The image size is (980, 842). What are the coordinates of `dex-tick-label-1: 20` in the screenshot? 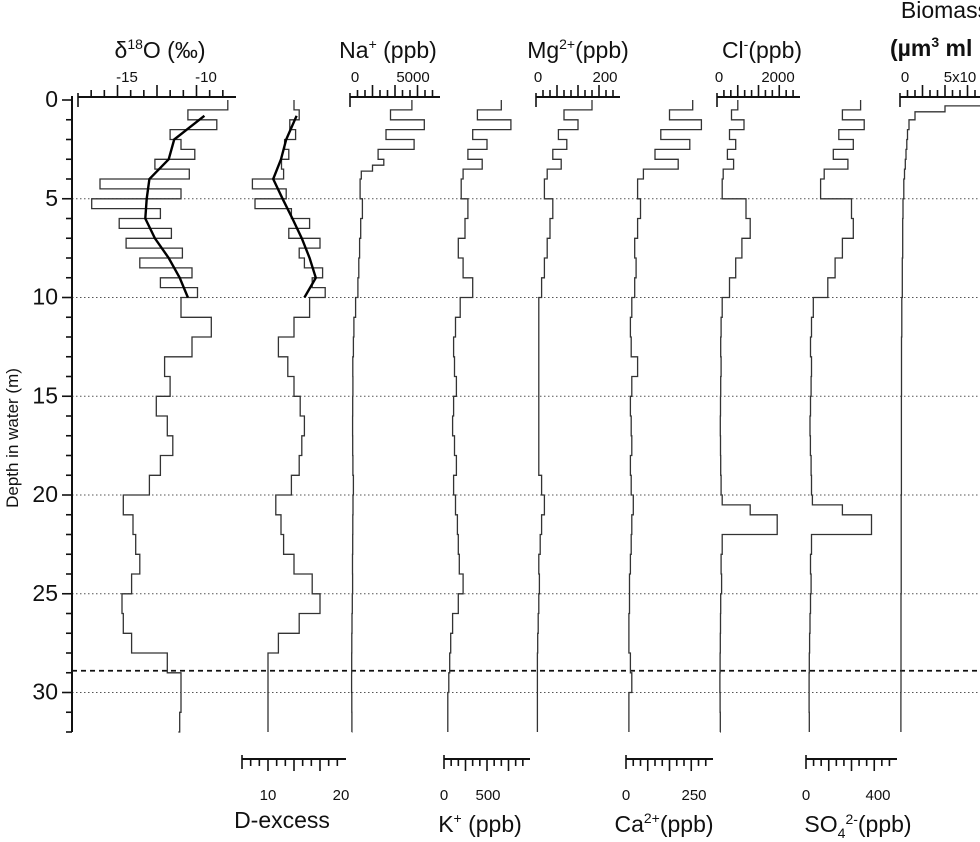 It's located at (341, 795).